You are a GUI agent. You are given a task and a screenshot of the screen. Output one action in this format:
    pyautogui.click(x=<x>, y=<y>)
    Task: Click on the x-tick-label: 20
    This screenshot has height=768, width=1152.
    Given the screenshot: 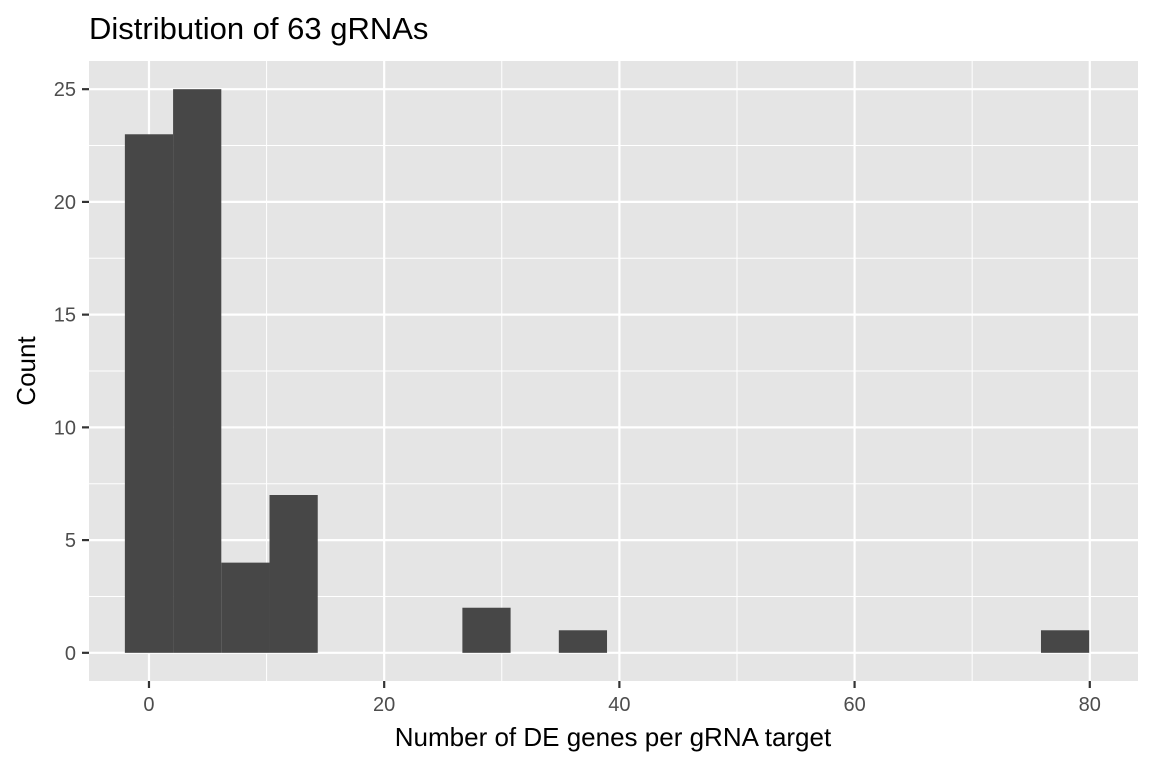 What is the action you would take?
    pyautogui.click(x=384, y=705)
    